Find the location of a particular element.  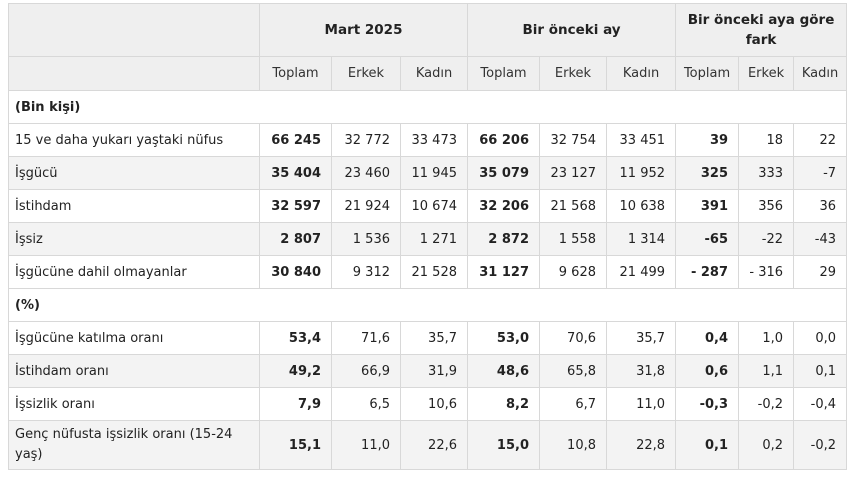

row-value-cell: 35 079 is located at coordinates (503, 173).